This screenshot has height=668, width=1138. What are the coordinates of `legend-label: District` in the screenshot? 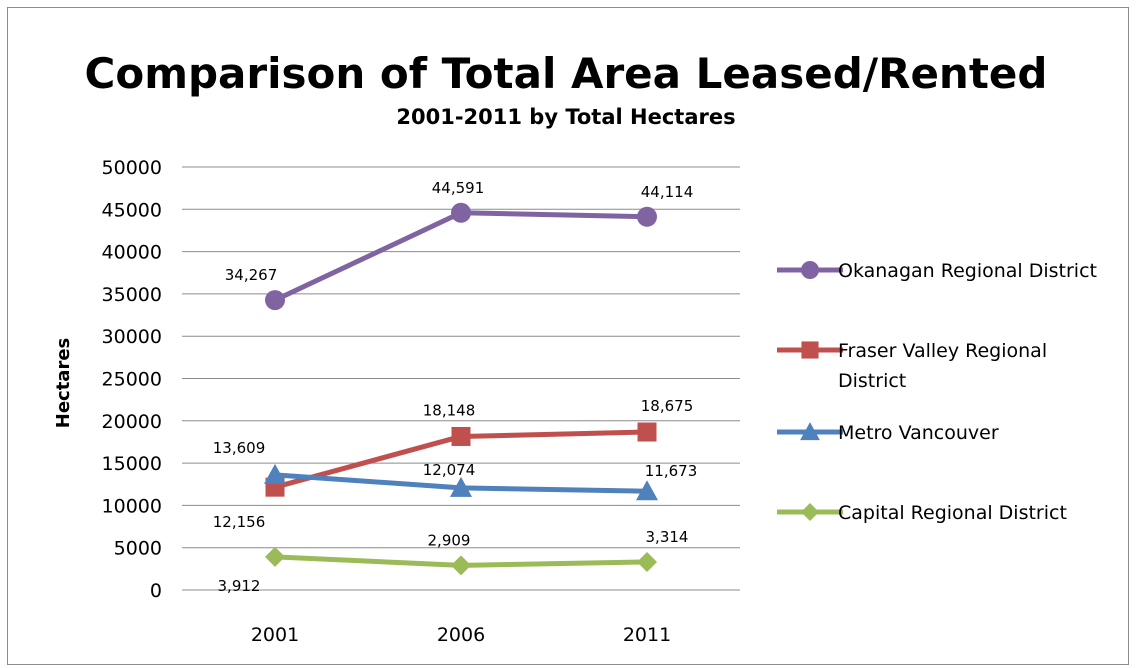 It's located at (872, 381).